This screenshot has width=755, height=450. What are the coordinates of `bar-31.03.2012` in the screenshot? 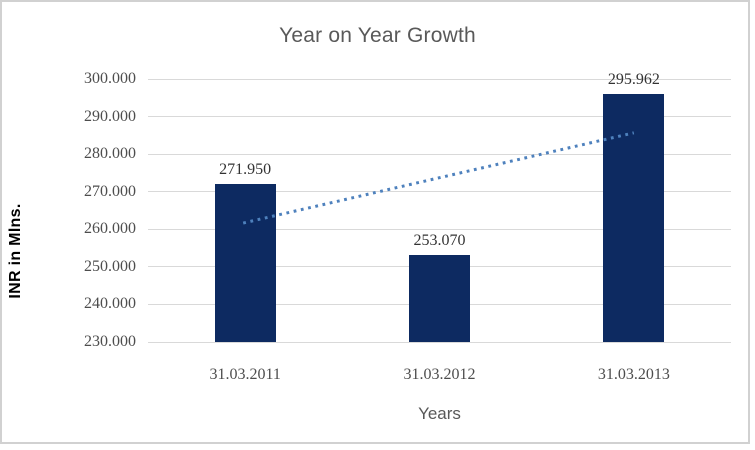 It's located at (439, 298).